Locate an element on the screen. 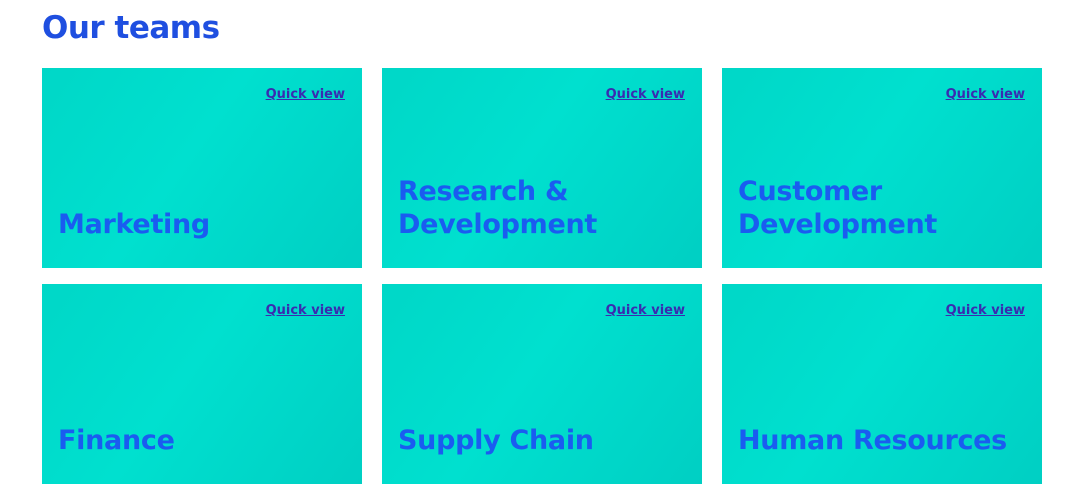  team-name: Marketing is located at coordinates (134, 224).